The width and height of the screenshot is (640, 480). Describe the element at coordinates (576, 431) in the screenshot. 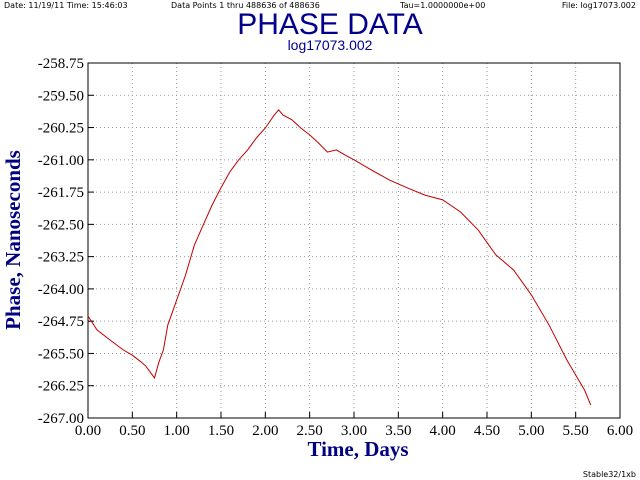

I see `x-tick-label: 5.50` at that location.